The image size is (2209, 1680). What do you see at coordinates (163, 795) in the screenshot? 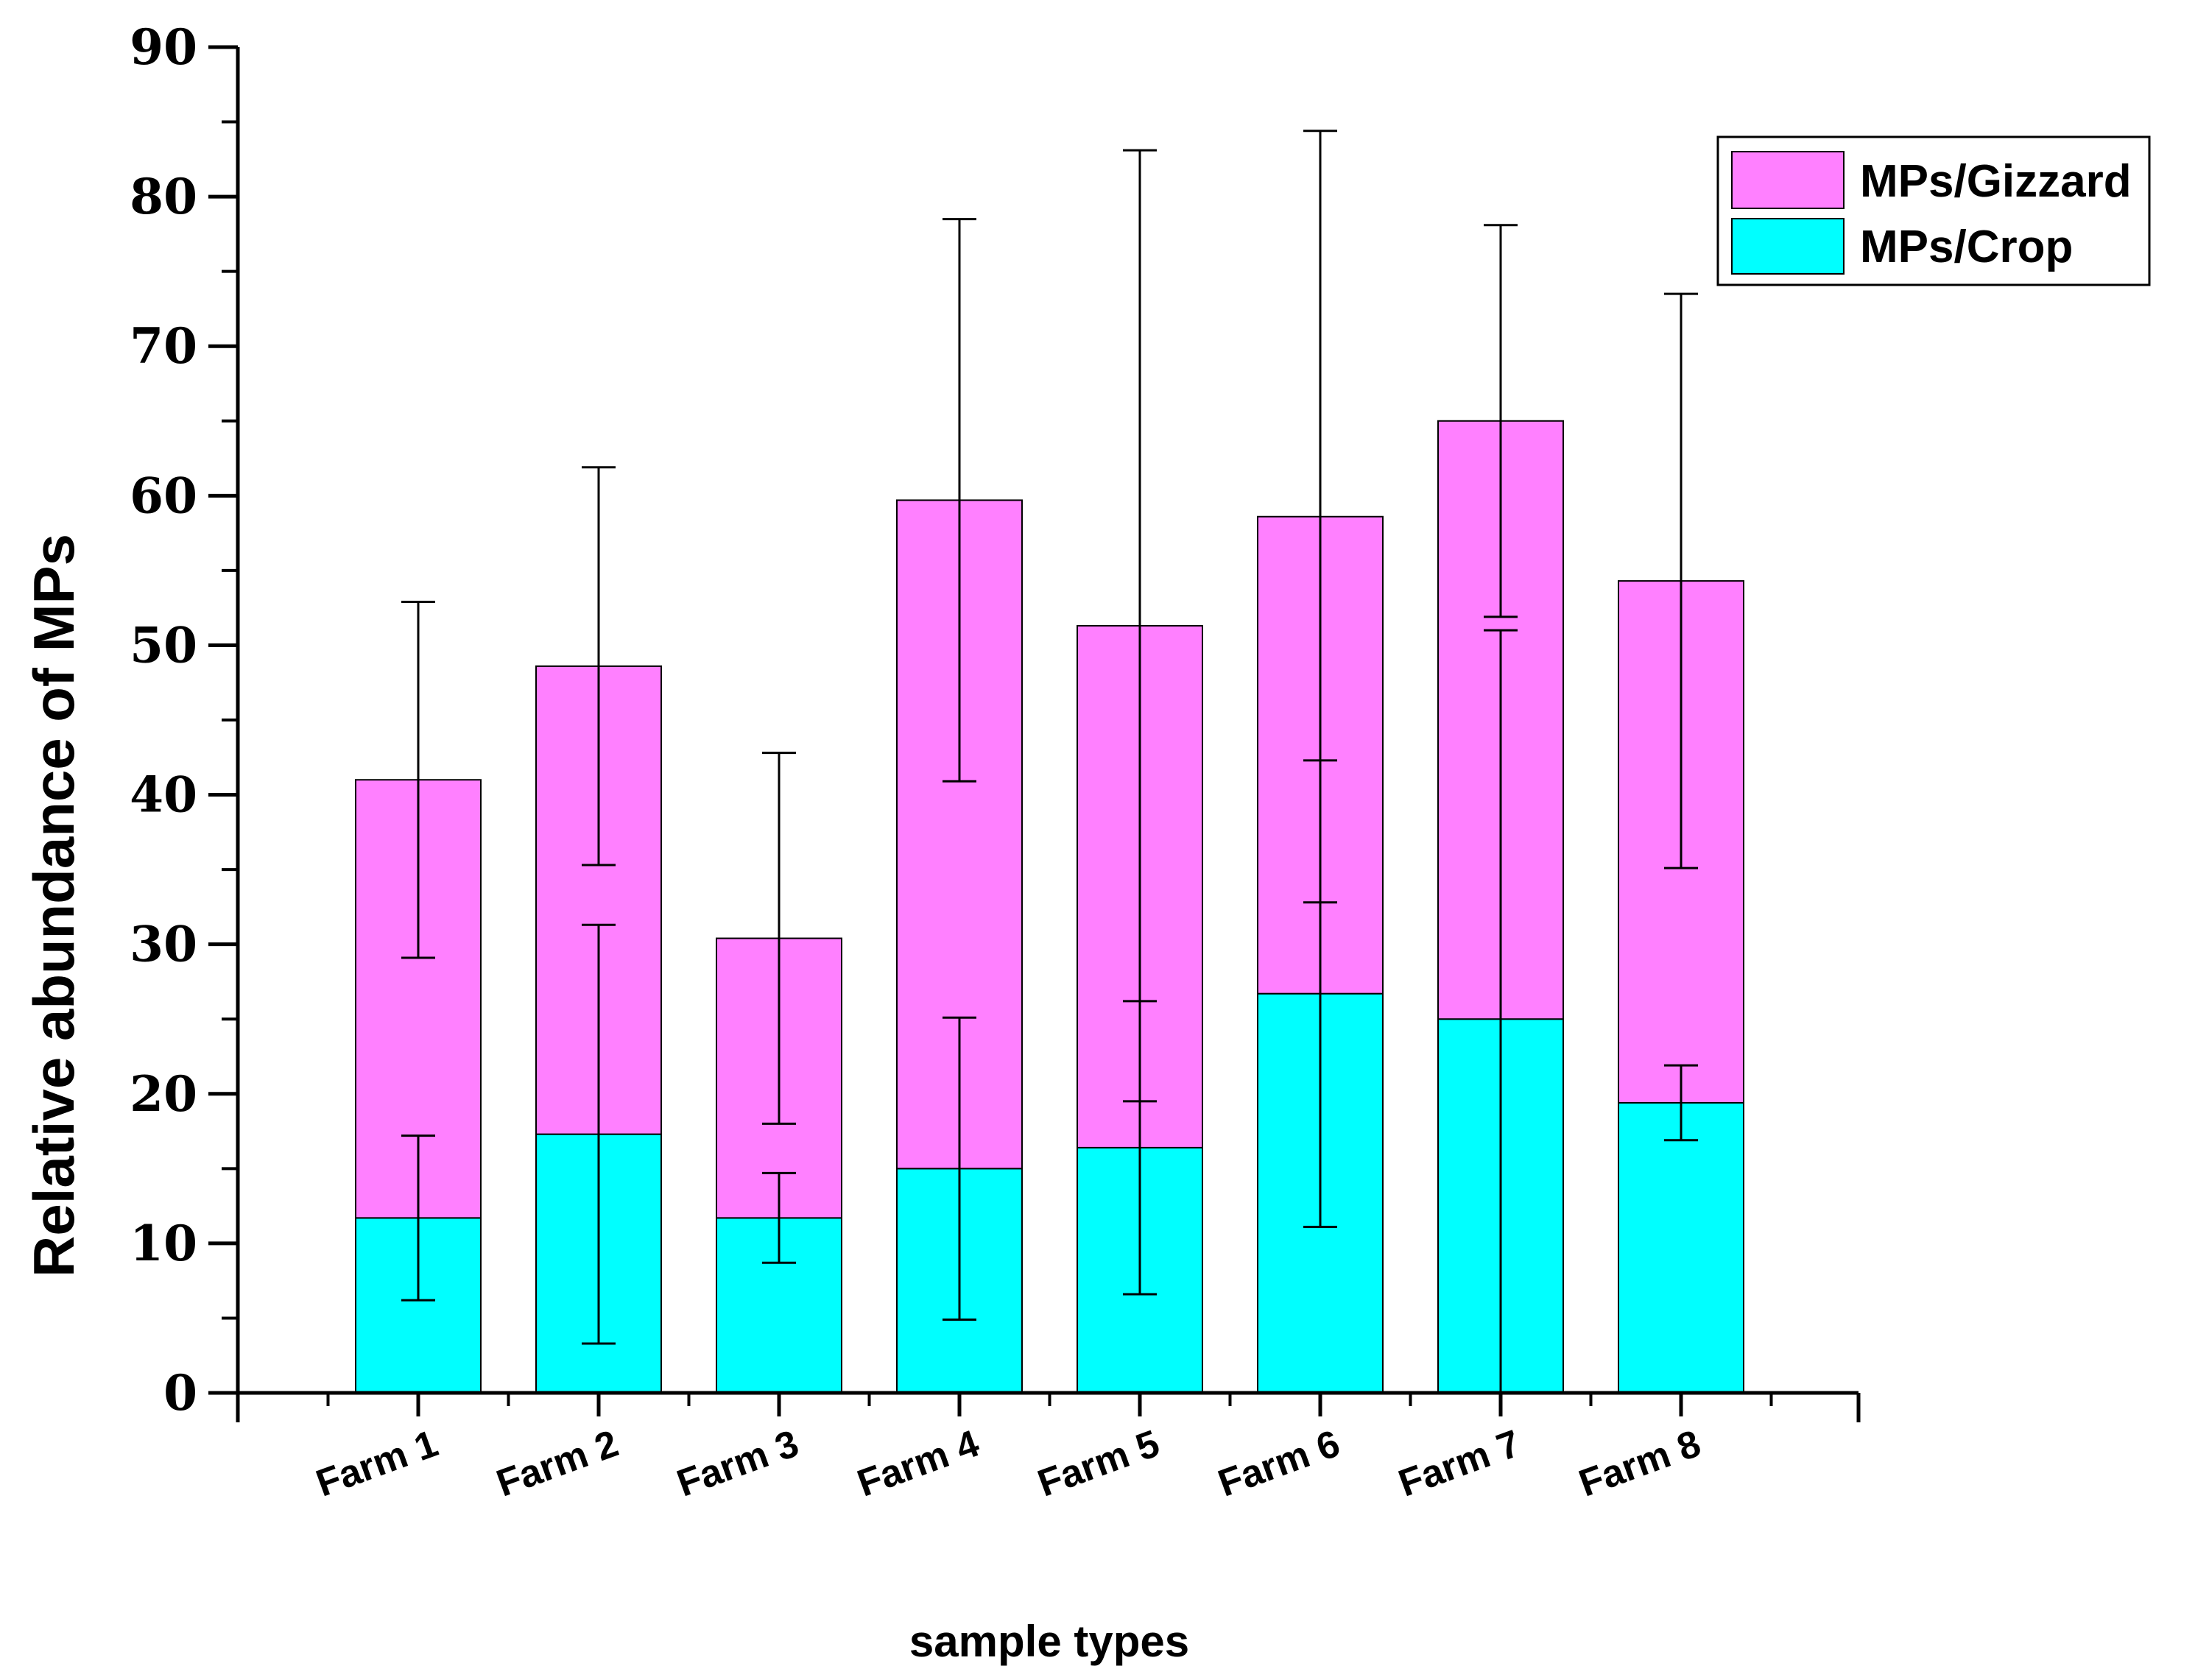
I see `y-tick-label-40: 40` at bounding box center [163, 795].